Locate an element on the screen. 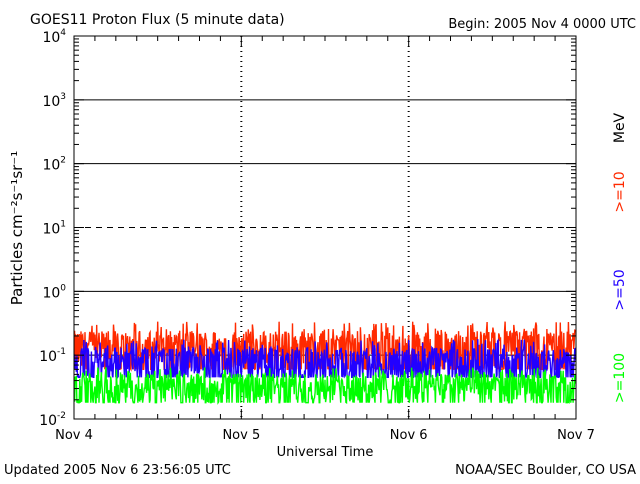 The width and height of the screenshot is (640, 484). y-tick-label: 10² is located at coordinates (54, 165).